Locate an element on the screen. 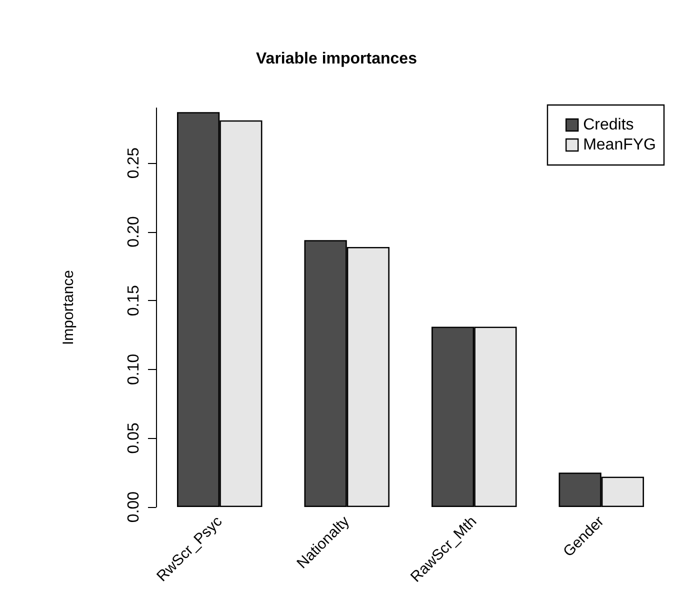 This screenshot has height=614, width=673. y-tick-label: 0.15 is located at coordinates (134, 300).